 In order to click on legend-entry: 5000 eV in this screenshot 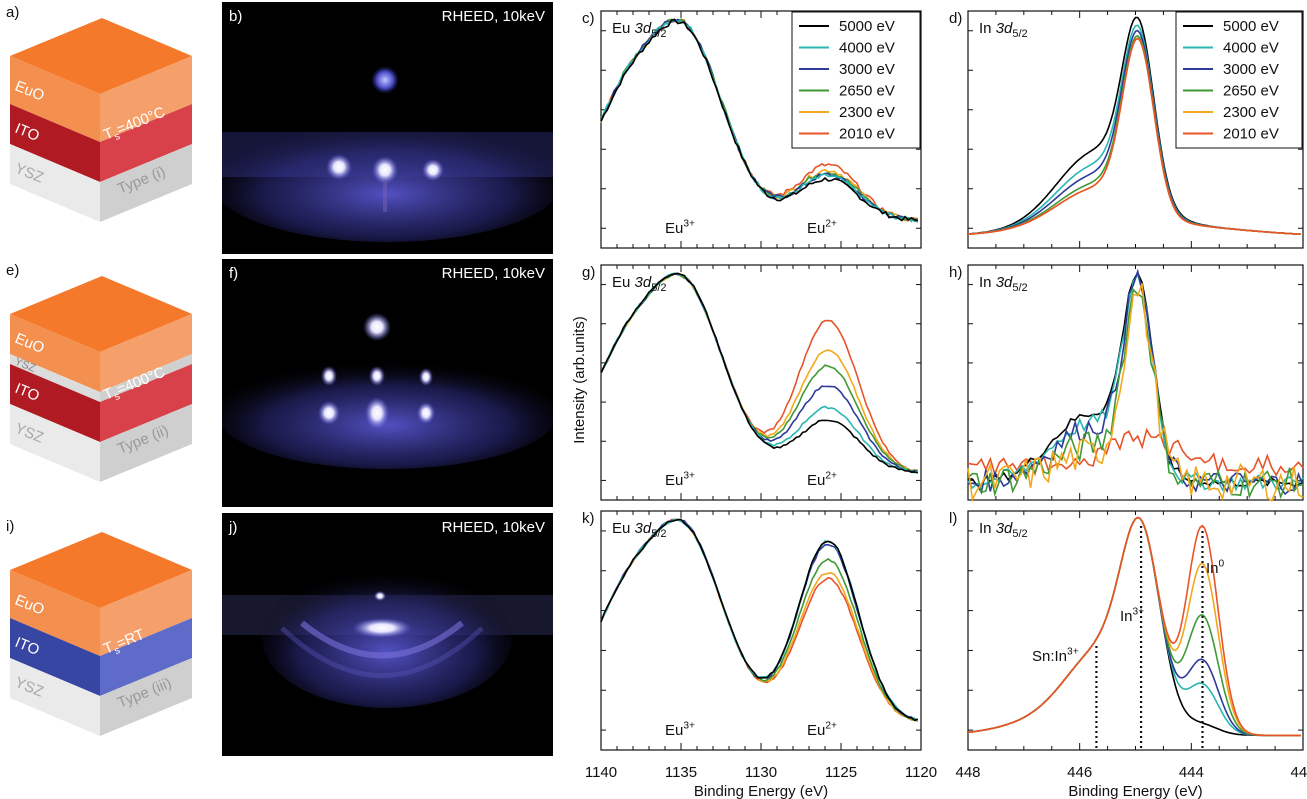, I will do `click(867, 26)`.